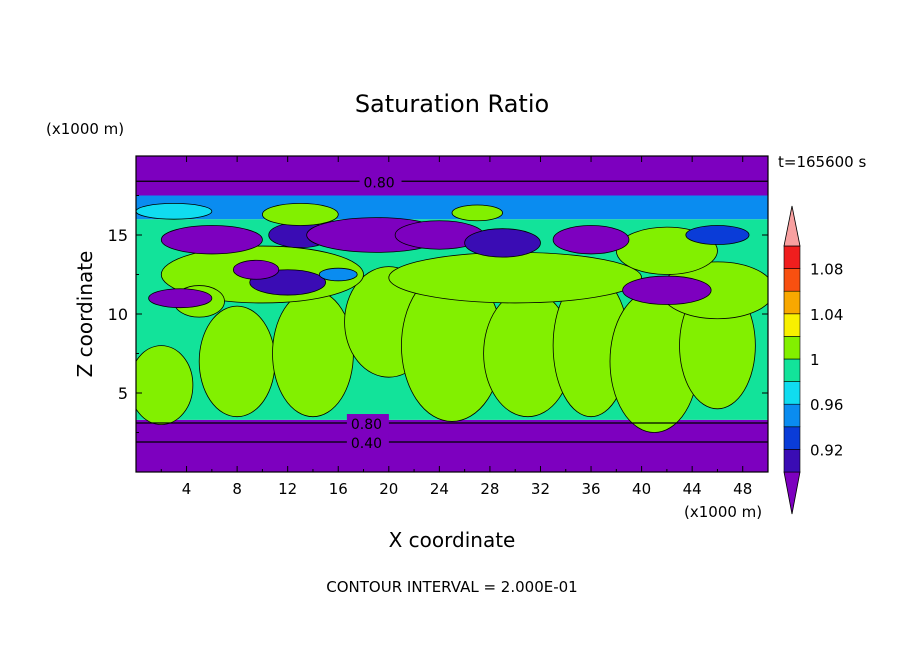  I want to click on colorbar-tick-label: 1.08, so click(826, 270).